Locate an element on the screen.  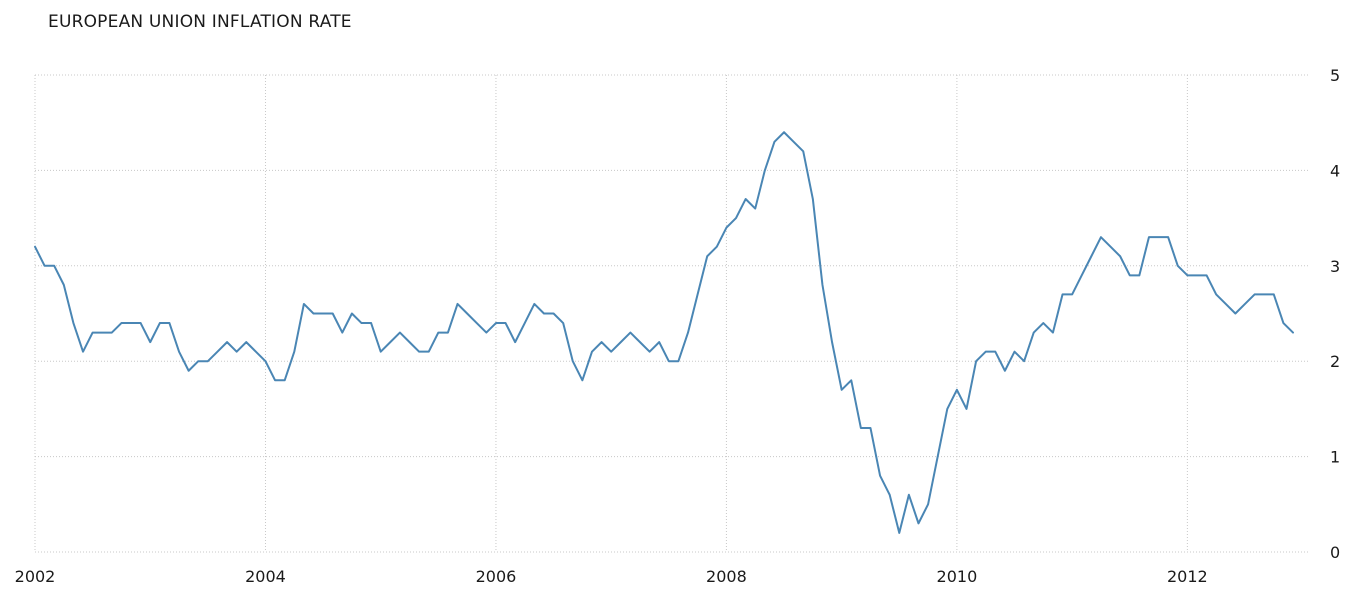
x-axis-labels: 2002 2004 2006 2008 2010 2012 is located at coordinates (611, 576).